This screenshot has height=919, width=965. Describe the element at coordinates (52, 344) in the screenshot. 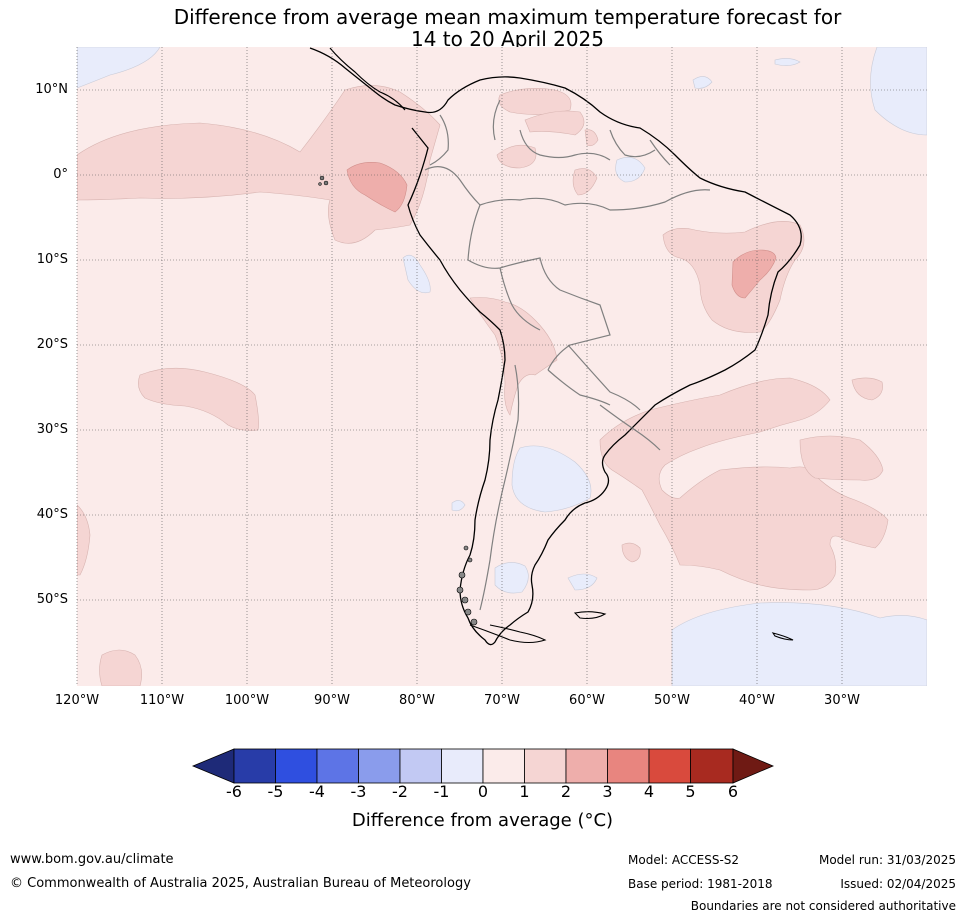

I see `lat-label: 20°S` at that location.